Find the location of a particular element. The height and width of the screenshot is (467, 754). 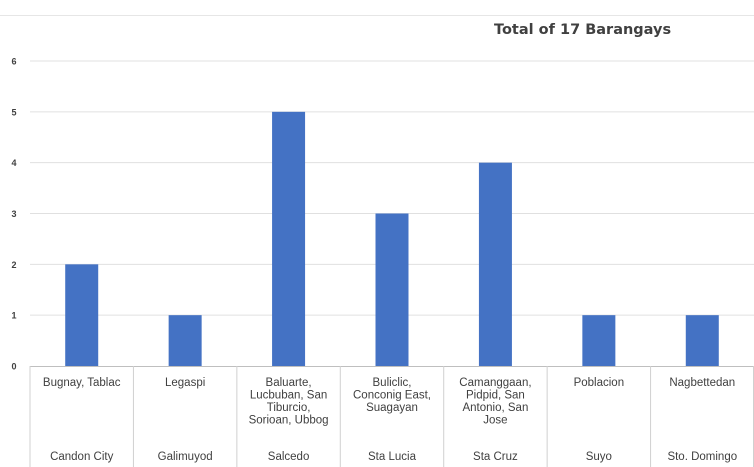

category-label: Nagbettedan is located at coordinates (702, 383).